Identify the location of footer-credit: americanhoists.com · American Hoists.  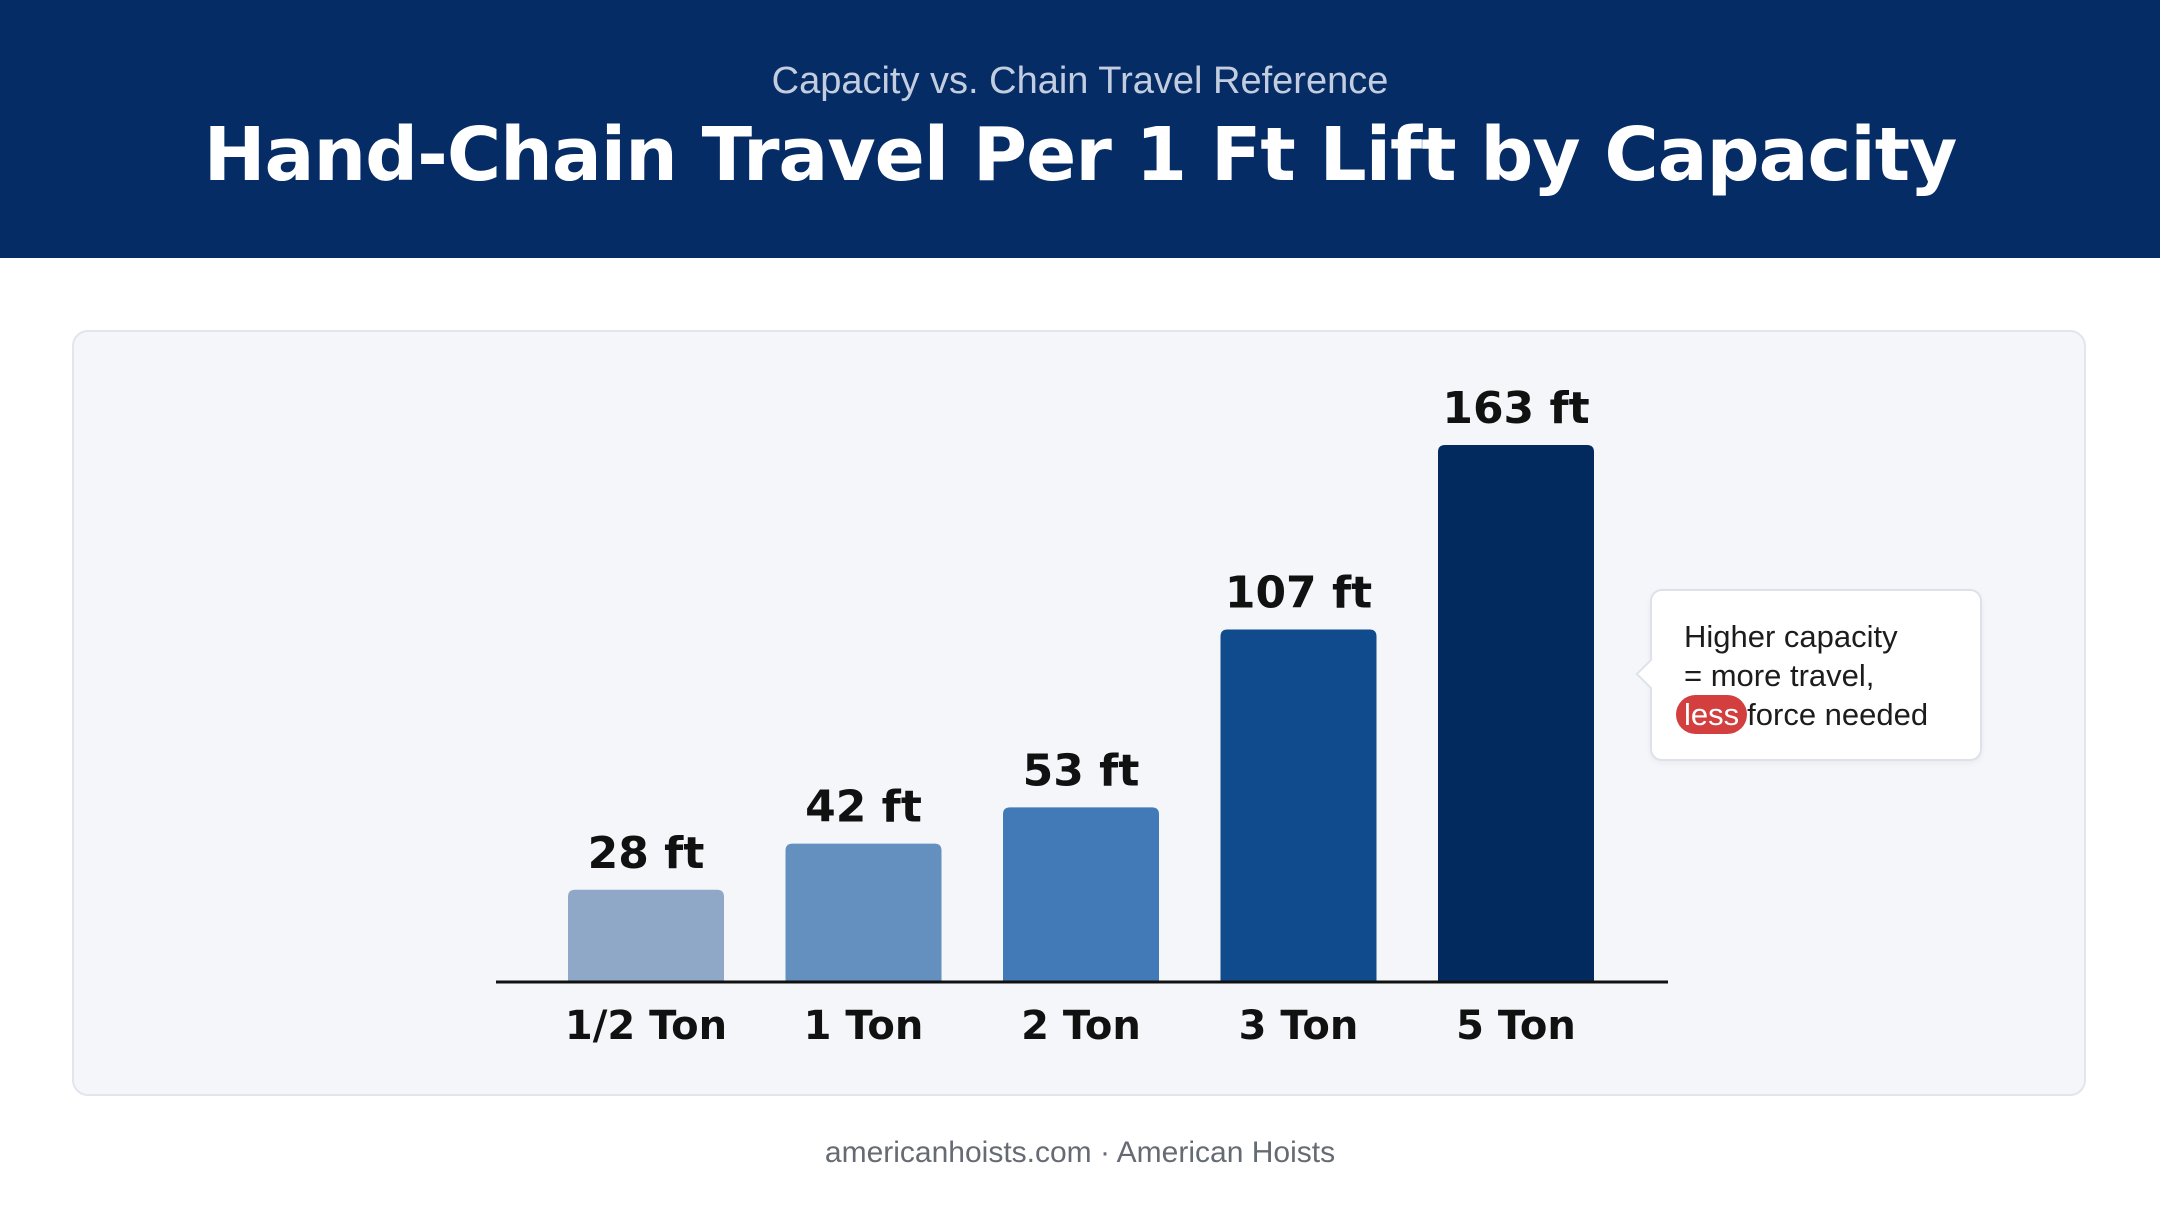
(1080, 1152).